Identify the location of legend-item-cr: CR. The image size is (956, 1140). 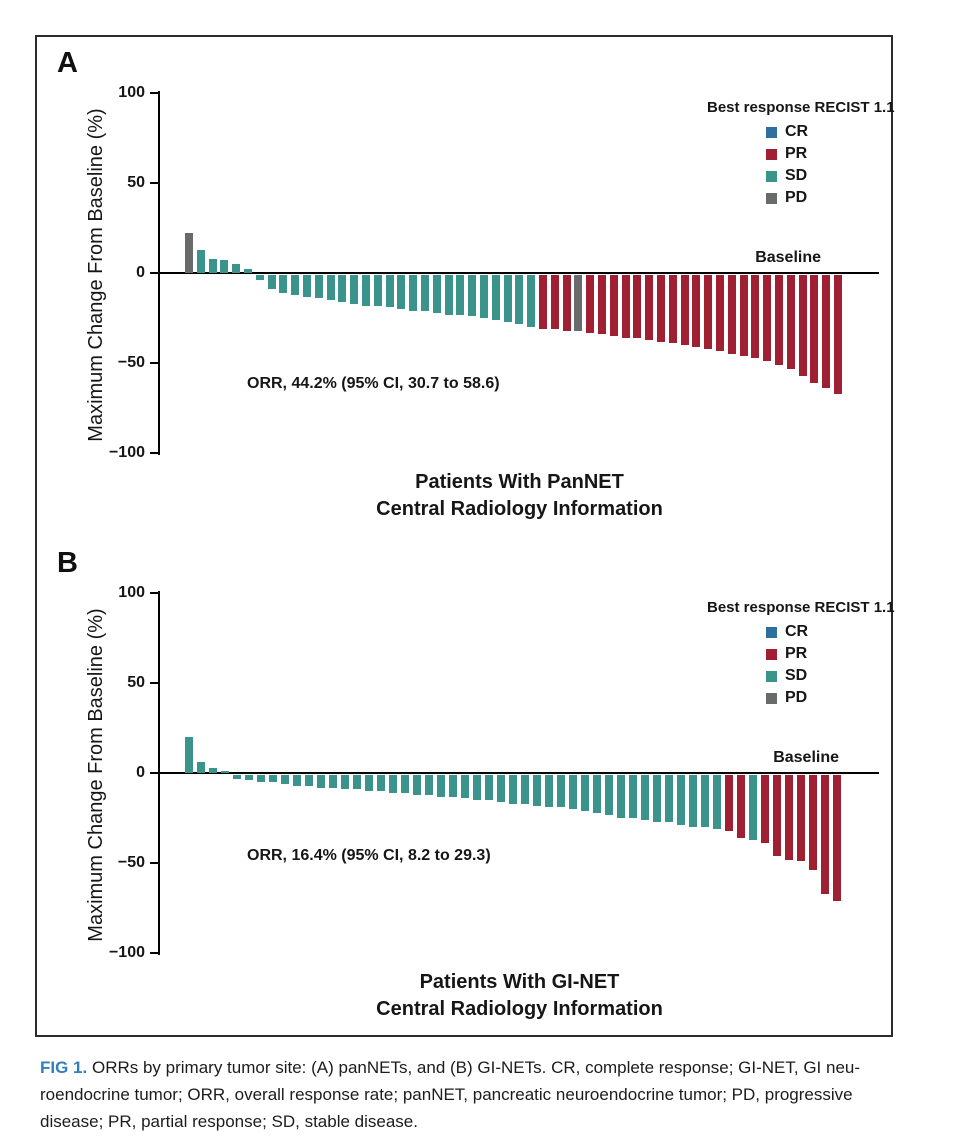
(829, 632).